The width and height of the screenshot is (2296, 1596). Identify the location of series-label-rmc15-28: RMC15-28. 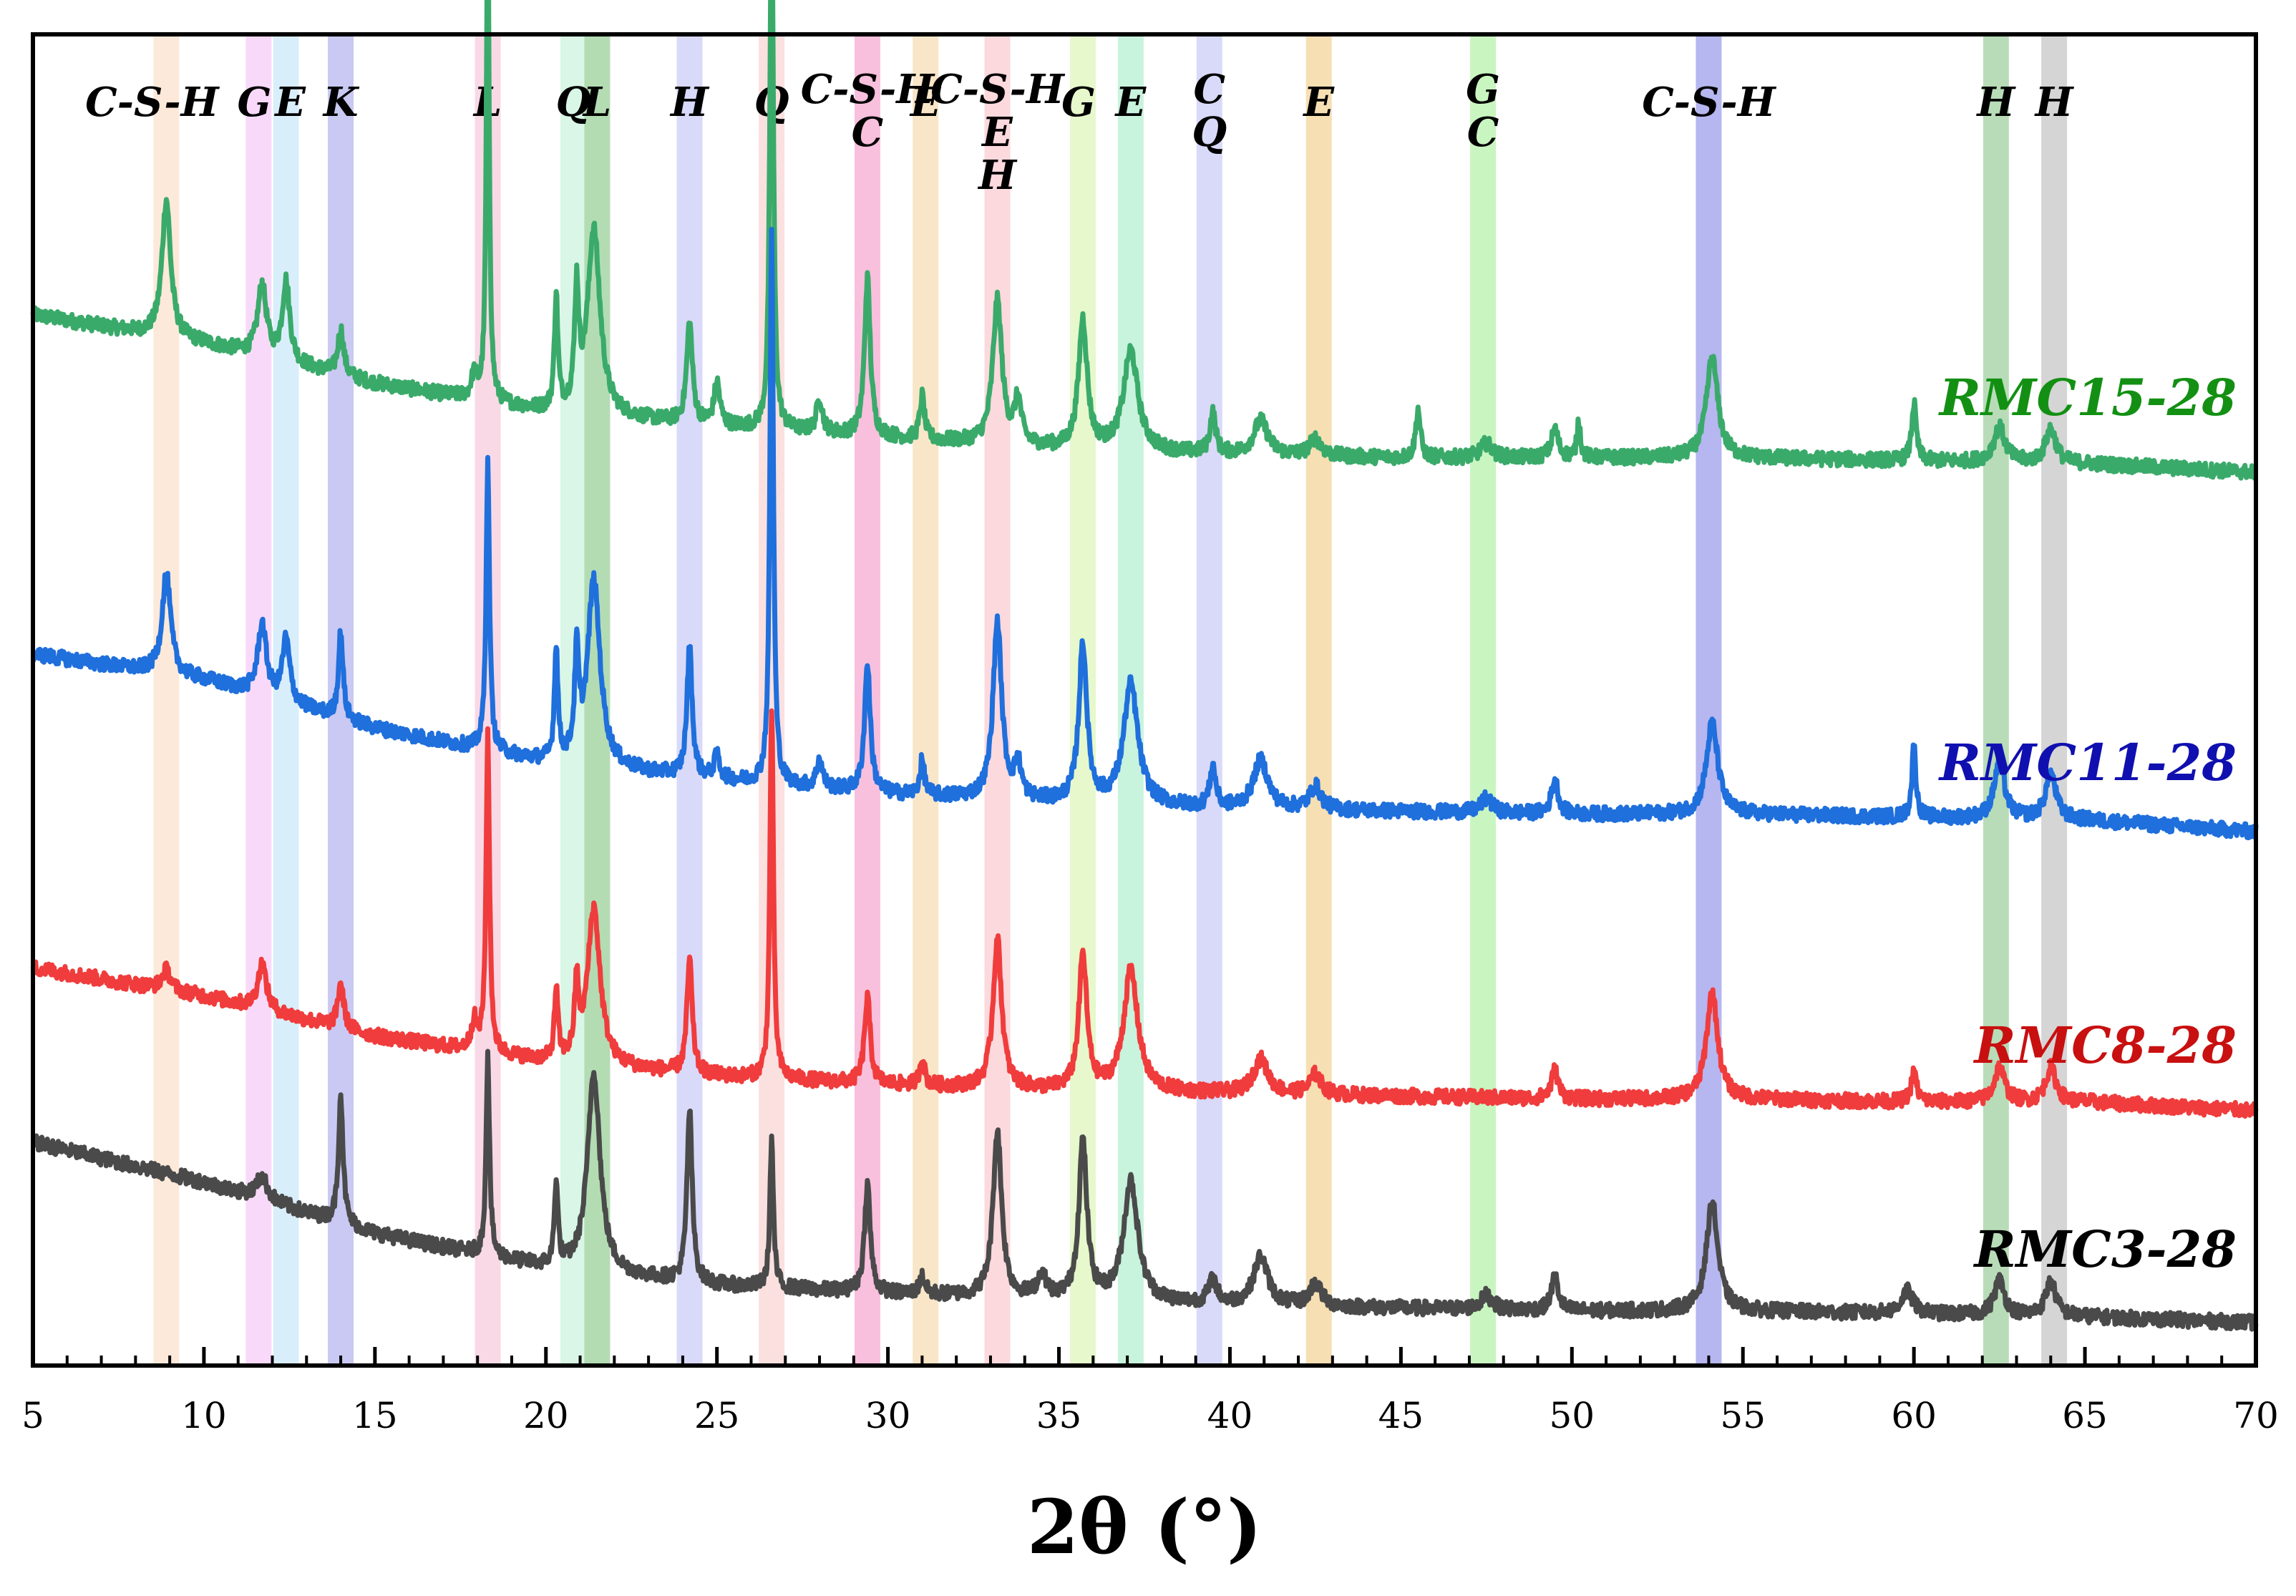
(2088, 397).